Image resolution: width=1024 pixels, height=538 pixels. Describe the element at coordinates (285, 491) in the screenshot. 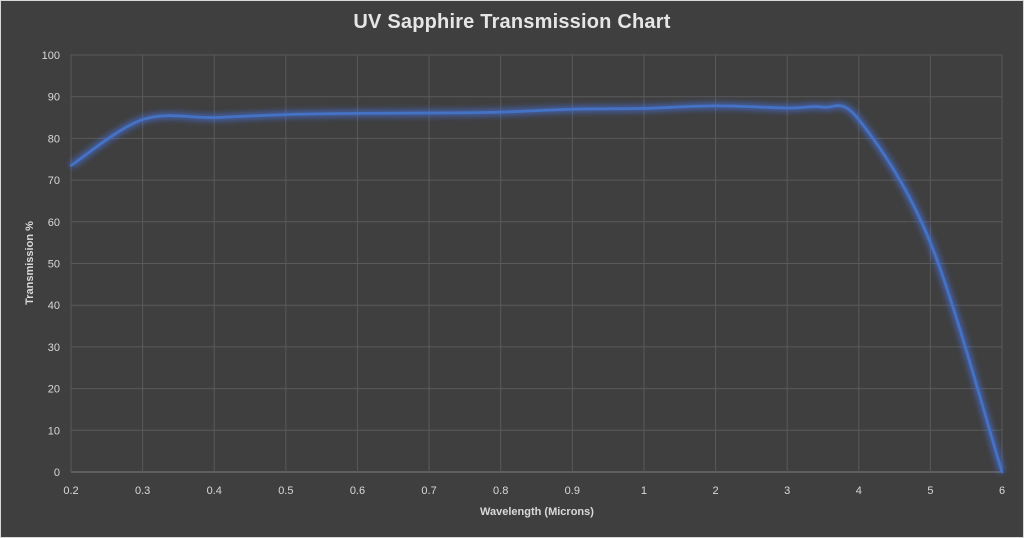

I see `x-tick-label: 0.5` at that location.